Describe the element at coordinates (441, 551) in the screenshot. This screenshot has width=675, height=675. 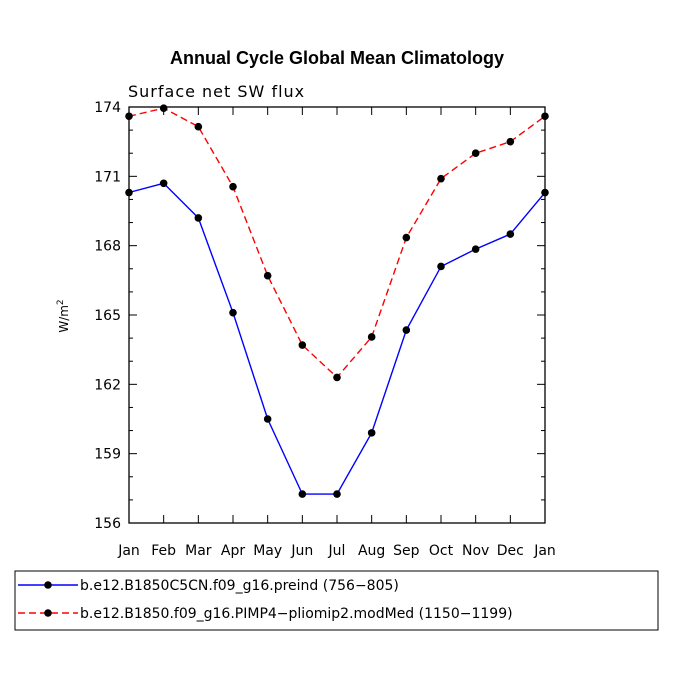
I see `x-tick-label: Oct` at that location.